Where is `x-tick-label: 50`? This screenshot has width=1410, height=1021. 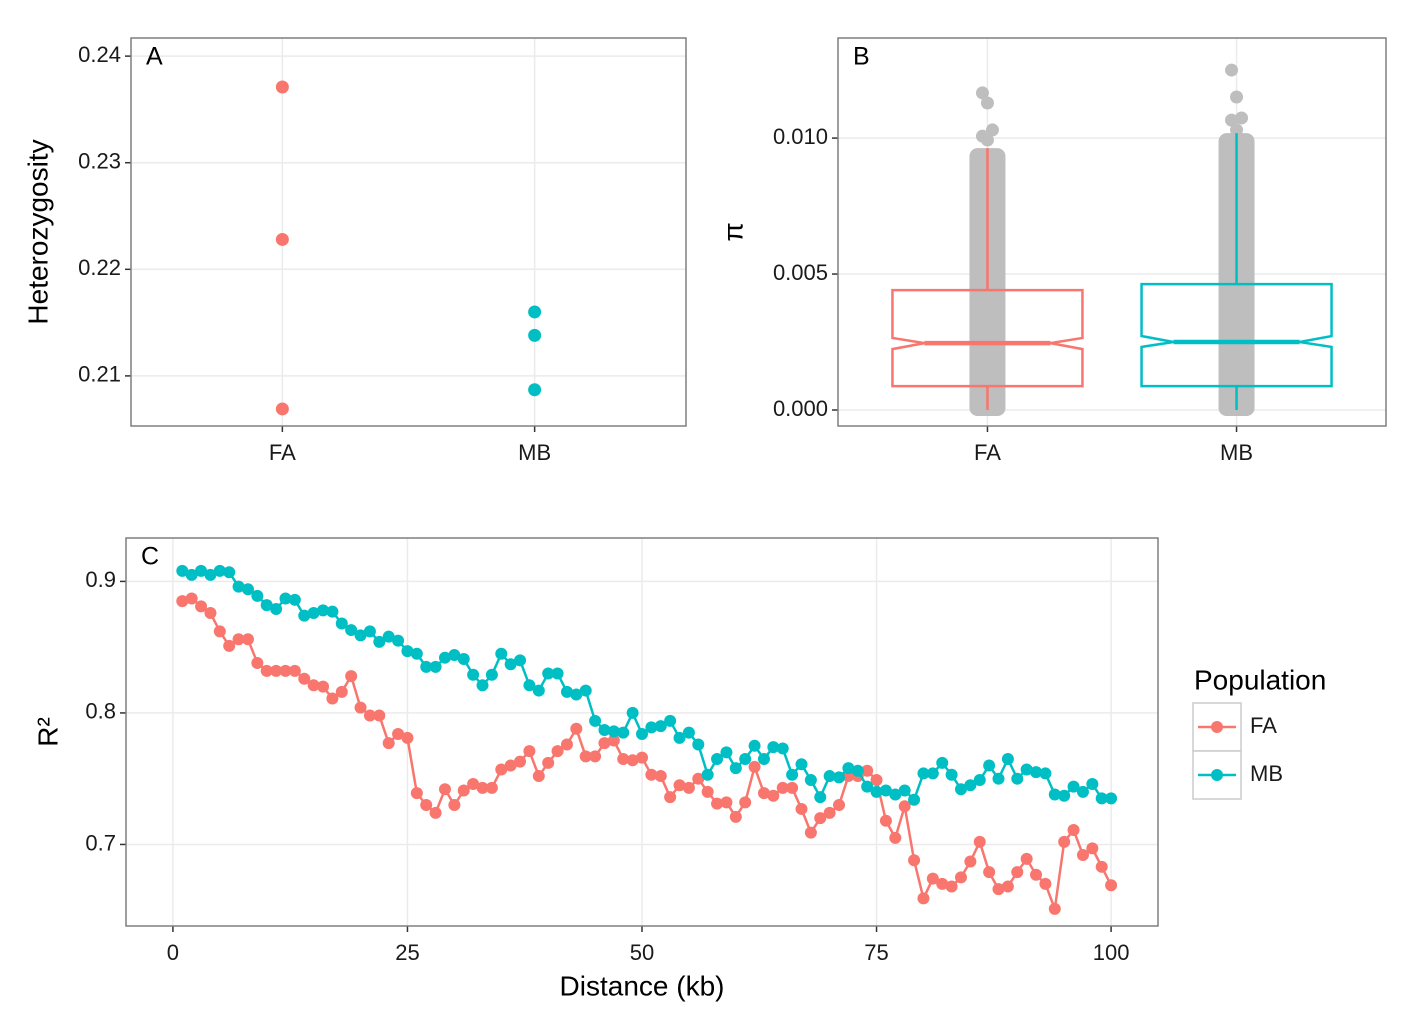
x-tick-label: 50 is located at coordinates (642, 952).